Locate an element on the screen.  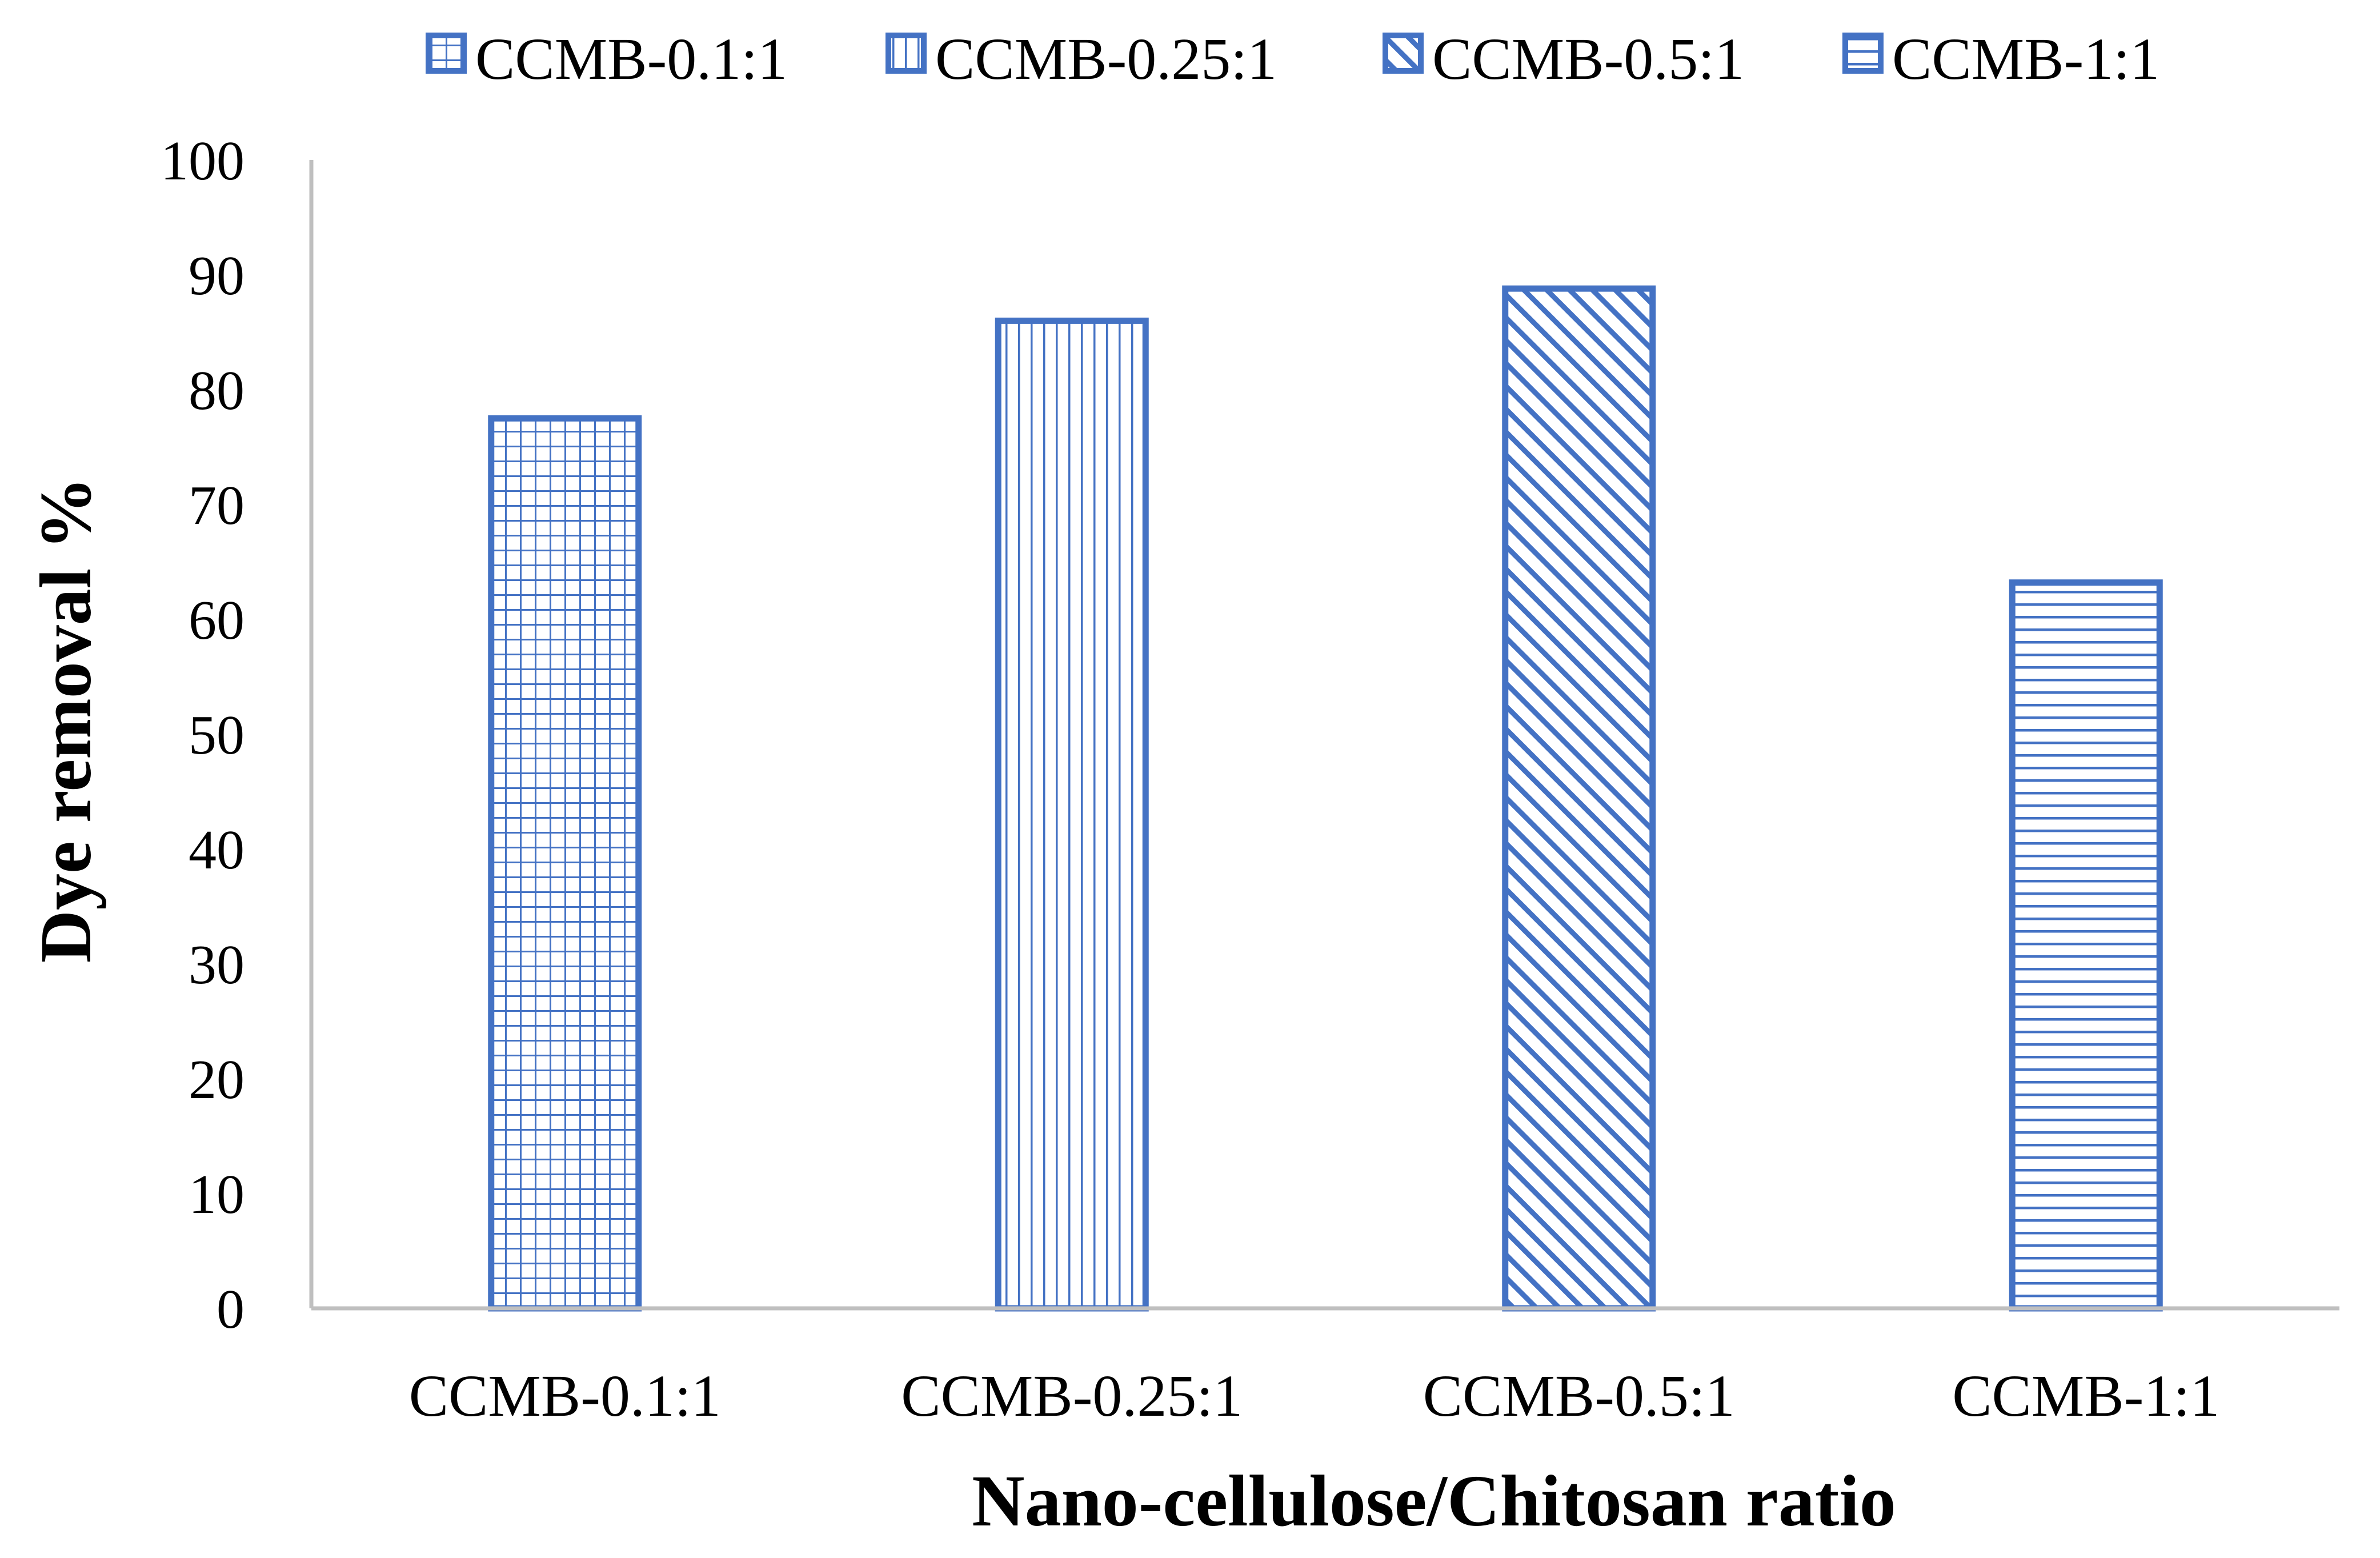
y-tick-label: 70 is located at coordinates (217, 506).